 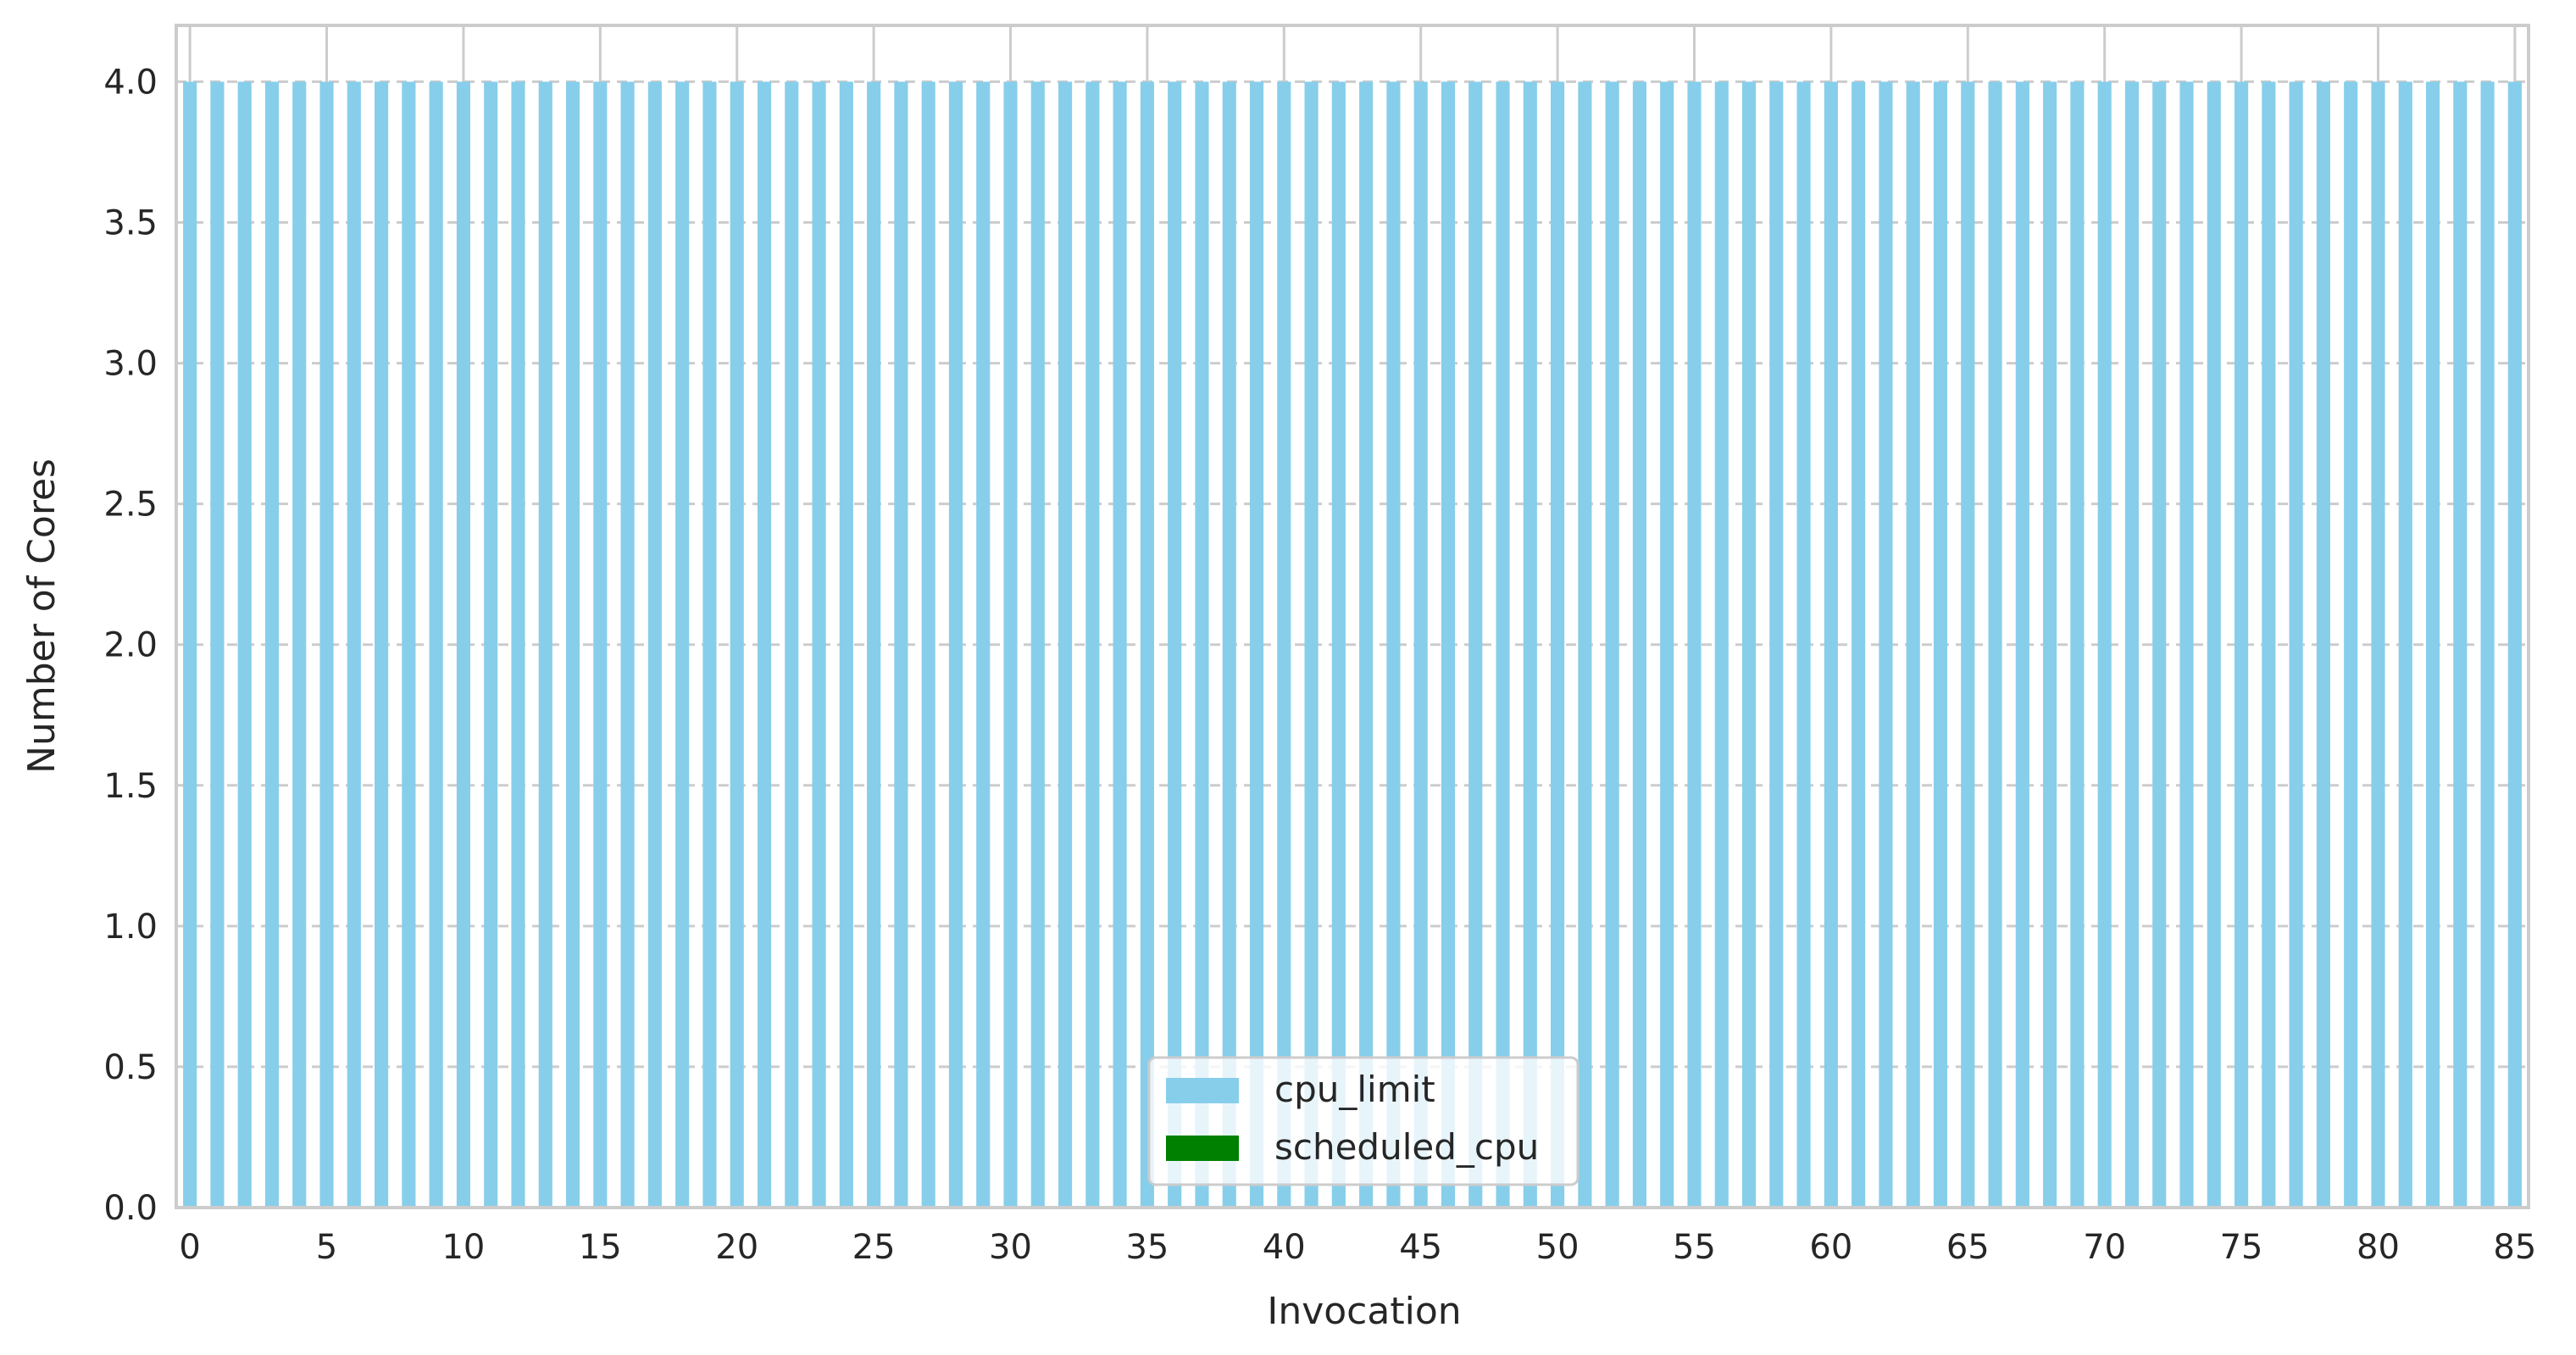 What do you see at coordinates (2104, 1247) in the screenshot?
I see `x-tick-label: 70` at bounding box center [2104, 1247].